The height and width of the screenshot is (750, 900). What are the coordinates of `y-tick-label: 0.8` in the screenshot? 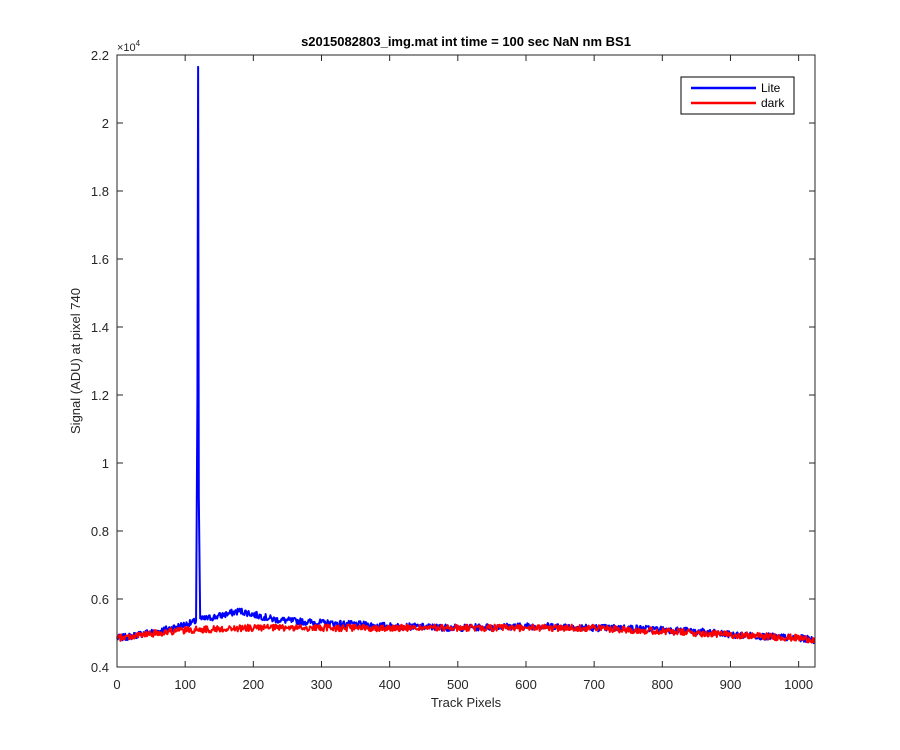 It's located at (100, 531).